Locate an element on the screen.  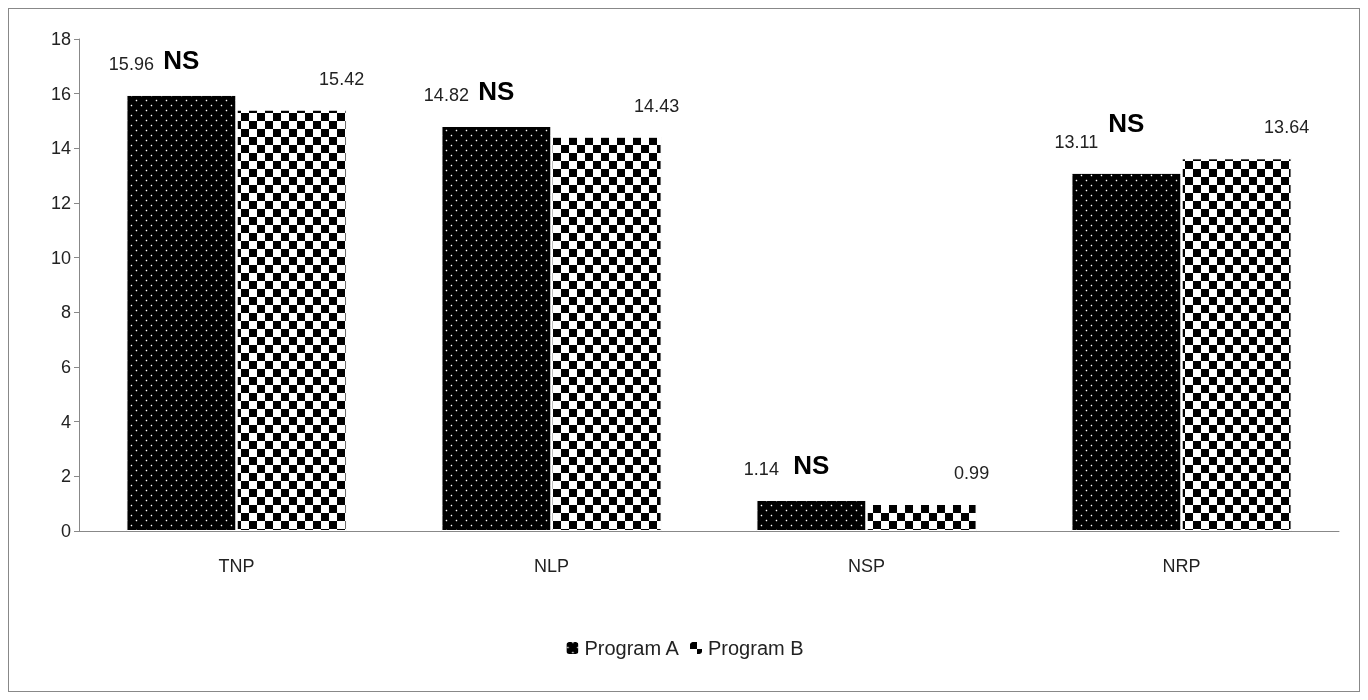
data-label: 14.82 is located at coordinates (446, 94).